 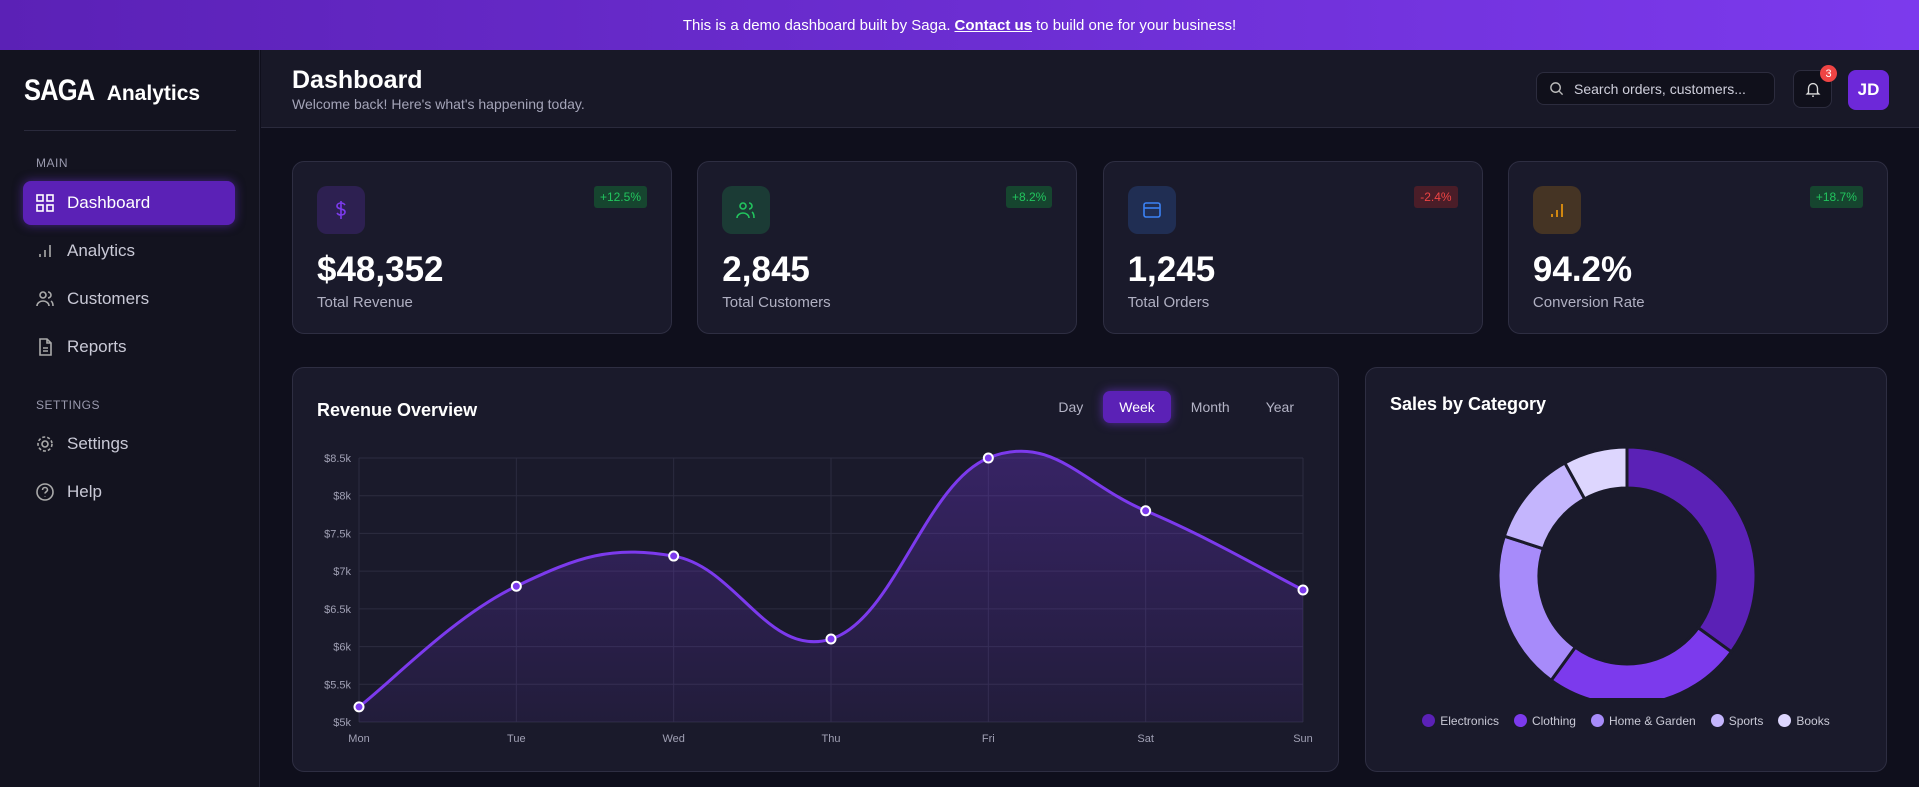 I want to click on category-donut-chart, so click(x=1627, y=571).